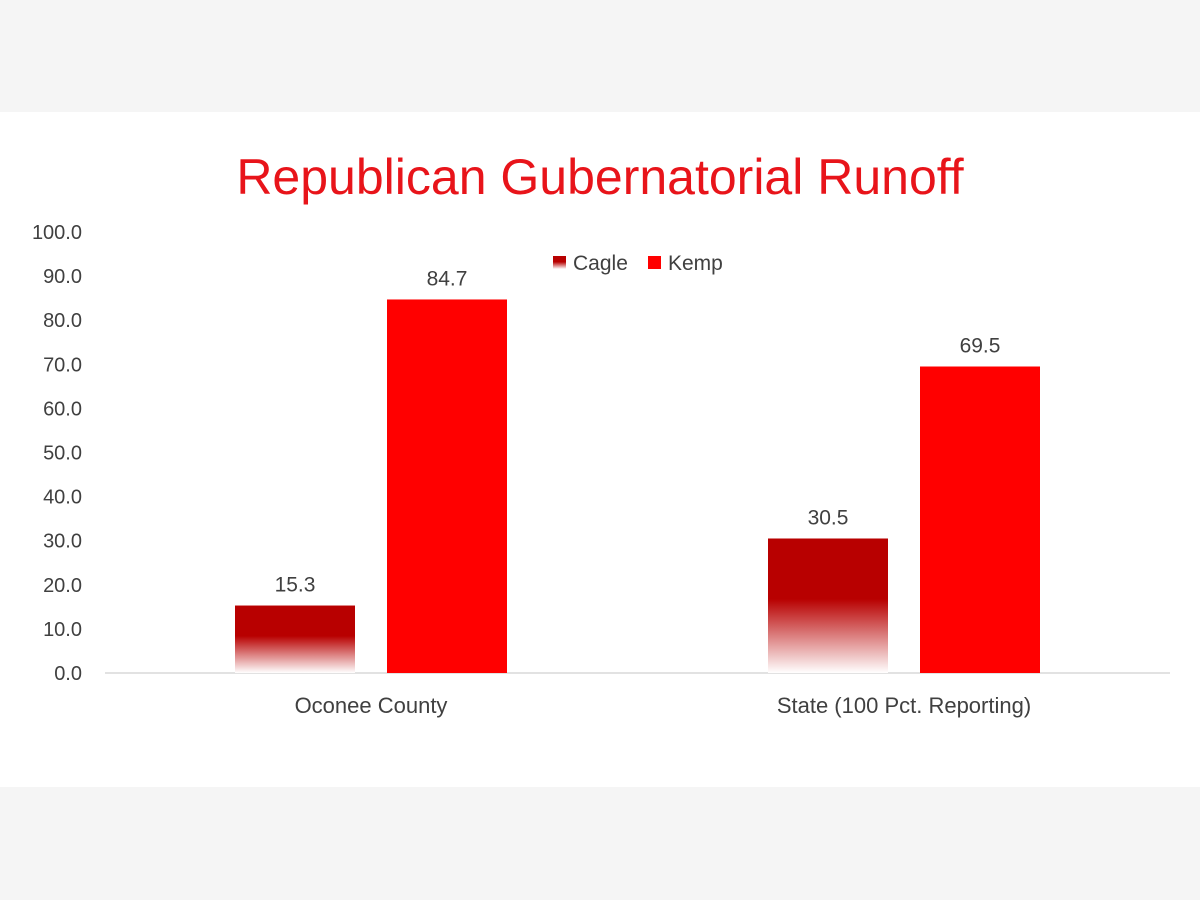  What do you see at coordinates (62, 542) in the screenshot?
I see `y-tick-label: 30.0` at bounding box center [62, 542].